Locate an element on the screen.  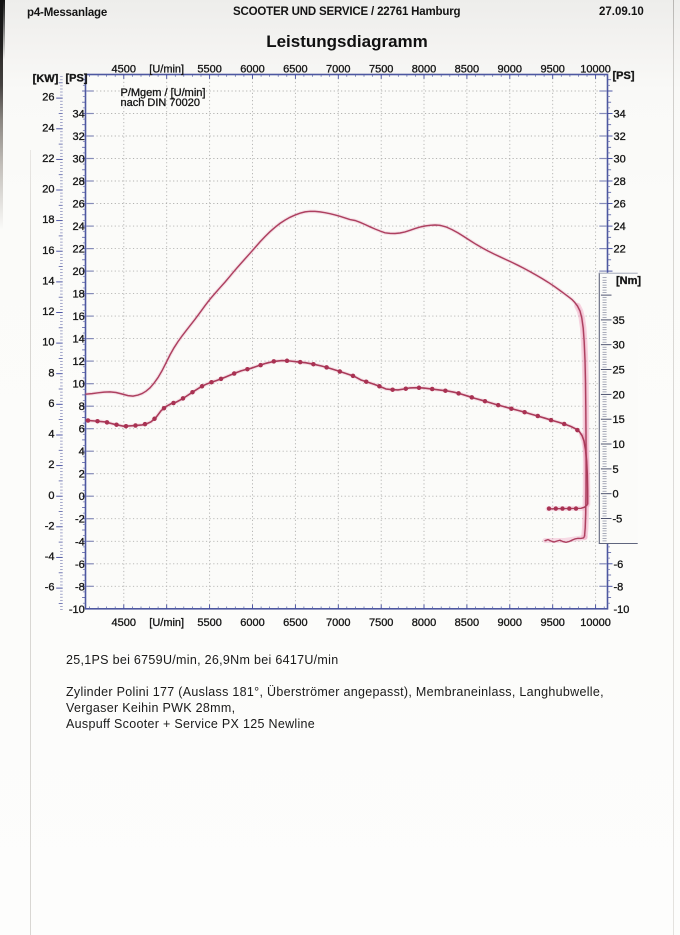
svg-text: -5 is located at coordinates (618, 520).